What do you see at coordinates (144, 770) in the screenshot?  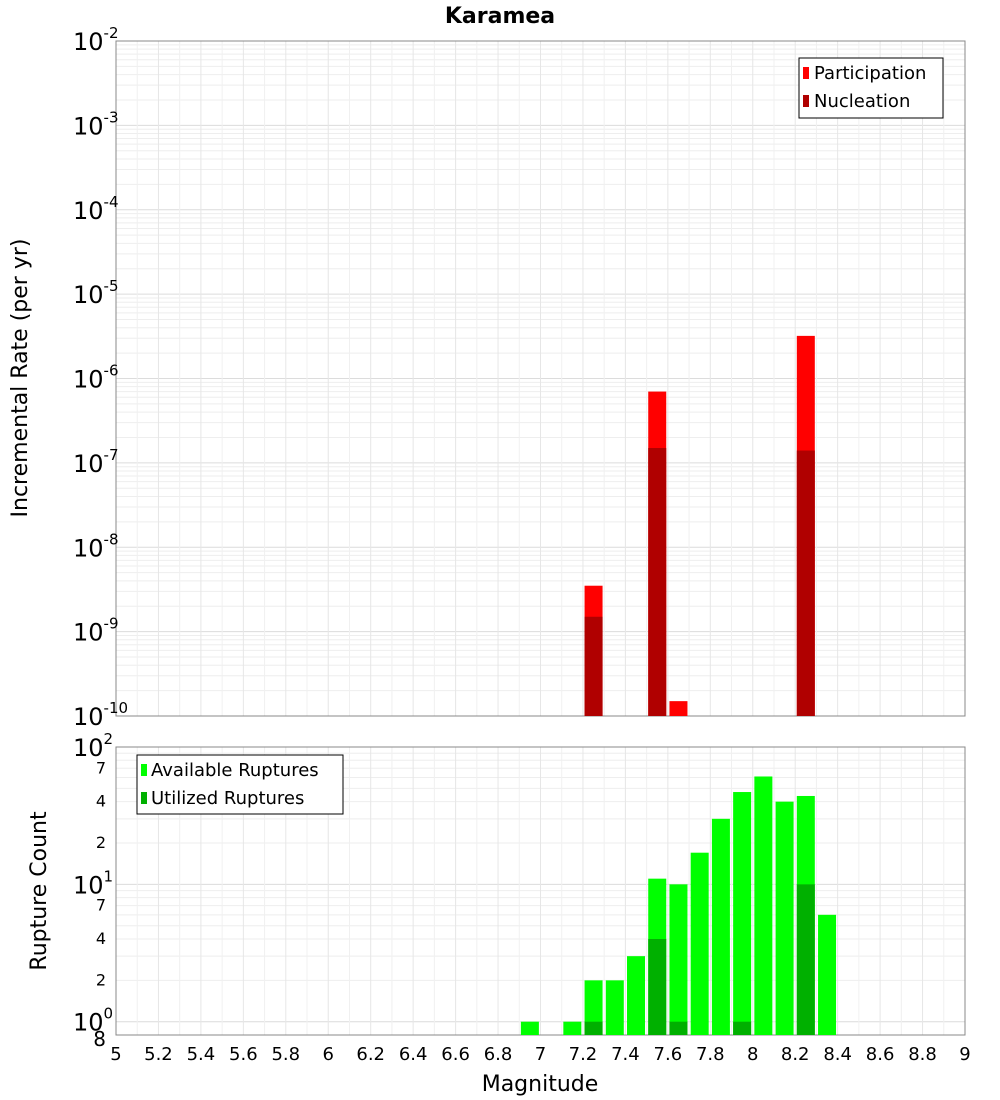 I see `legend-swatch-available` at bounding box center [144, 770].